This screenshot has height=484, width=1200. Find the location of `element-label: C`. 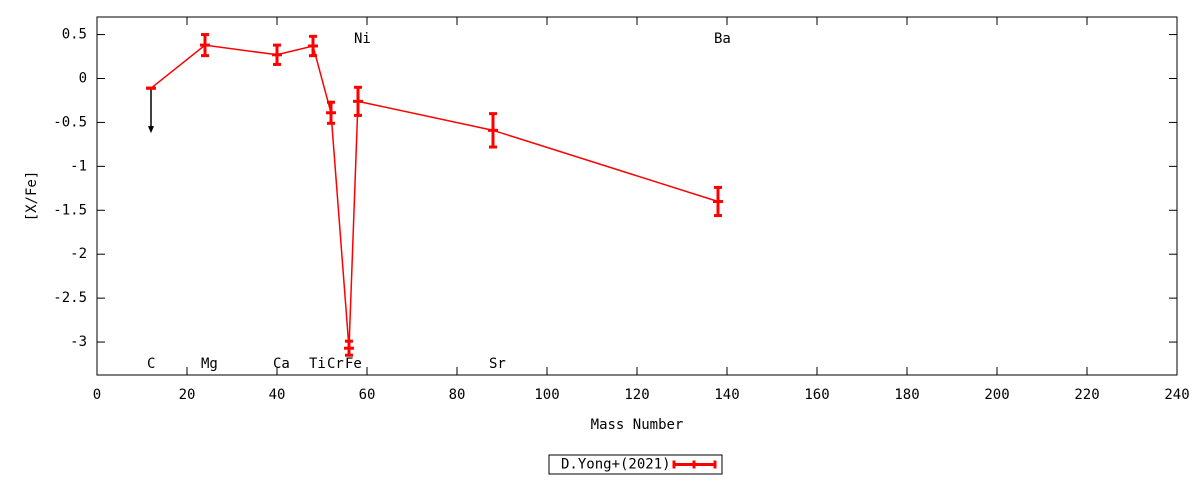

element-label: C is located at coordinates (151, 364).